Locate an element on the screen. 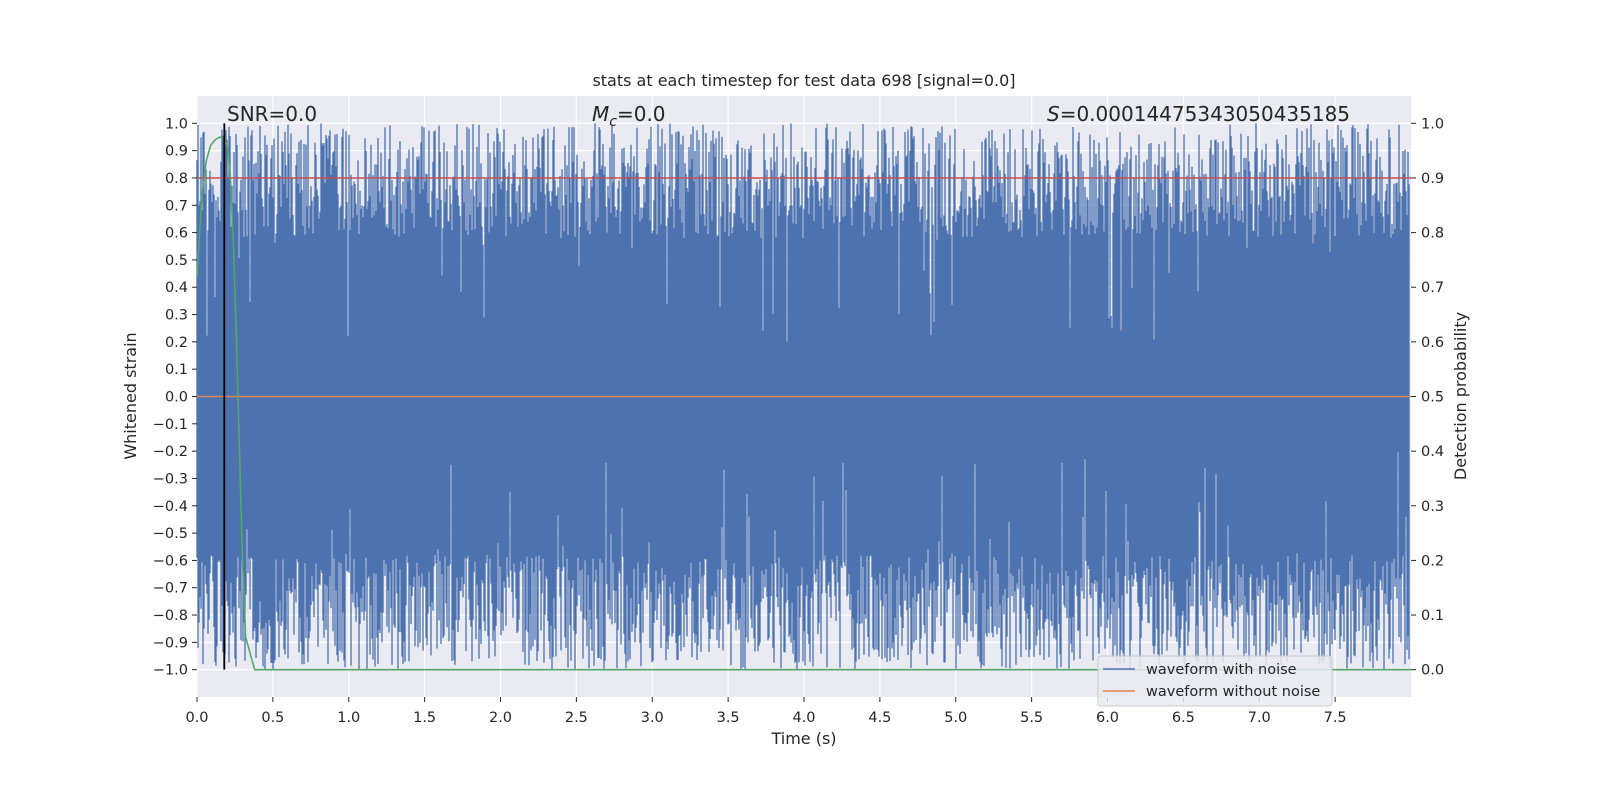 Image resolution: width=1600 pixels, height=800 pixels. y-tick-label: −1.0 is located at coordinates (170, 671).